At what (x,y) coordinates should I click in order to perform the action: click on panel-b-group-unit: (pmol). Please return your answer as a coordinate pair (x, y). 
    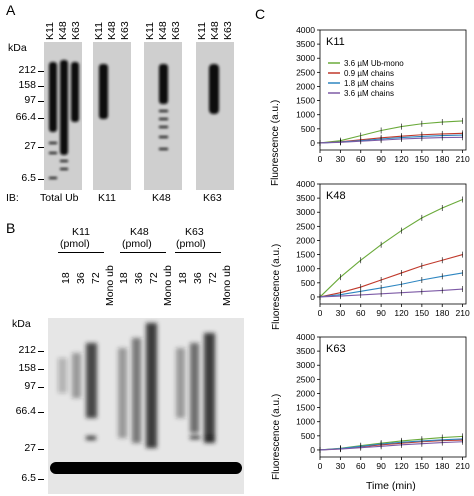
    Looking at the image, I should click on (137, 244).